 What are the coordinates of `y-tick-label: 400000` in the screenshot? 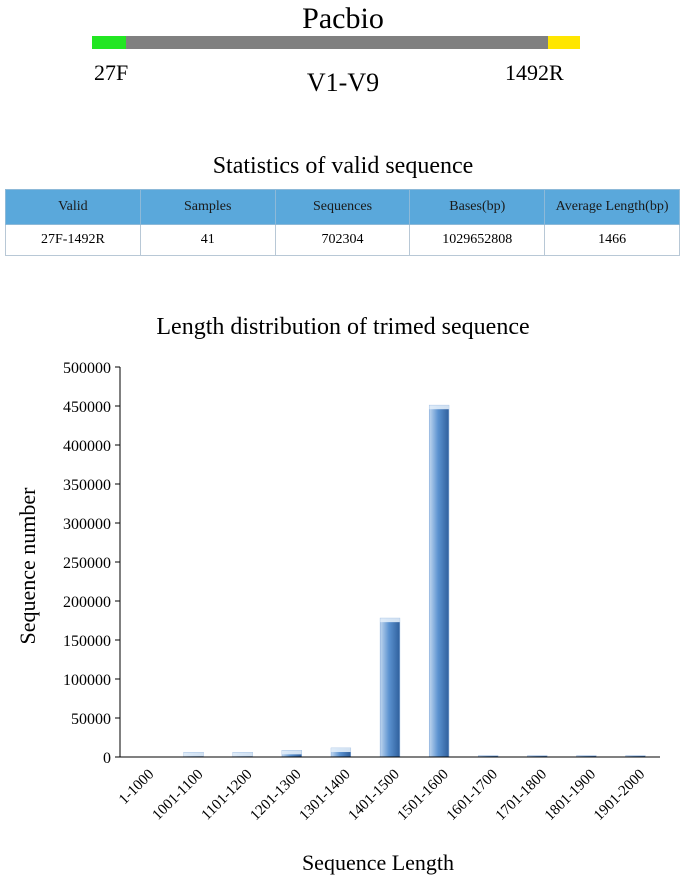 It's located at (87, 446).